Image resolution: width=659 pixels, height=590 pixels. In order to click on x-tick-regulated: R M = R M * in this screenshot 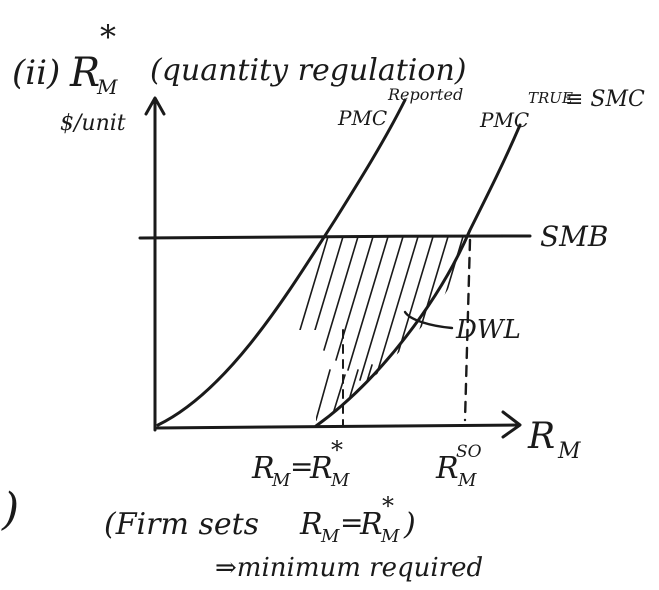, I will do `click(300, 463)`.